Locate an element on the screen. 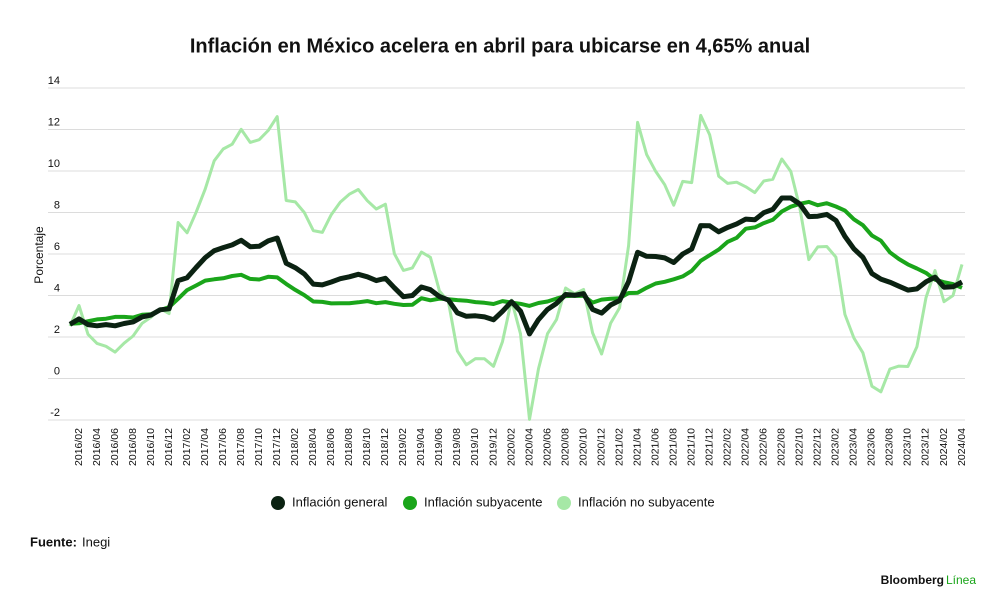 Image resolution: width=1000 pixels, height=608 pixels. y-tick-label: 14 is located at coordinates (54, 81).